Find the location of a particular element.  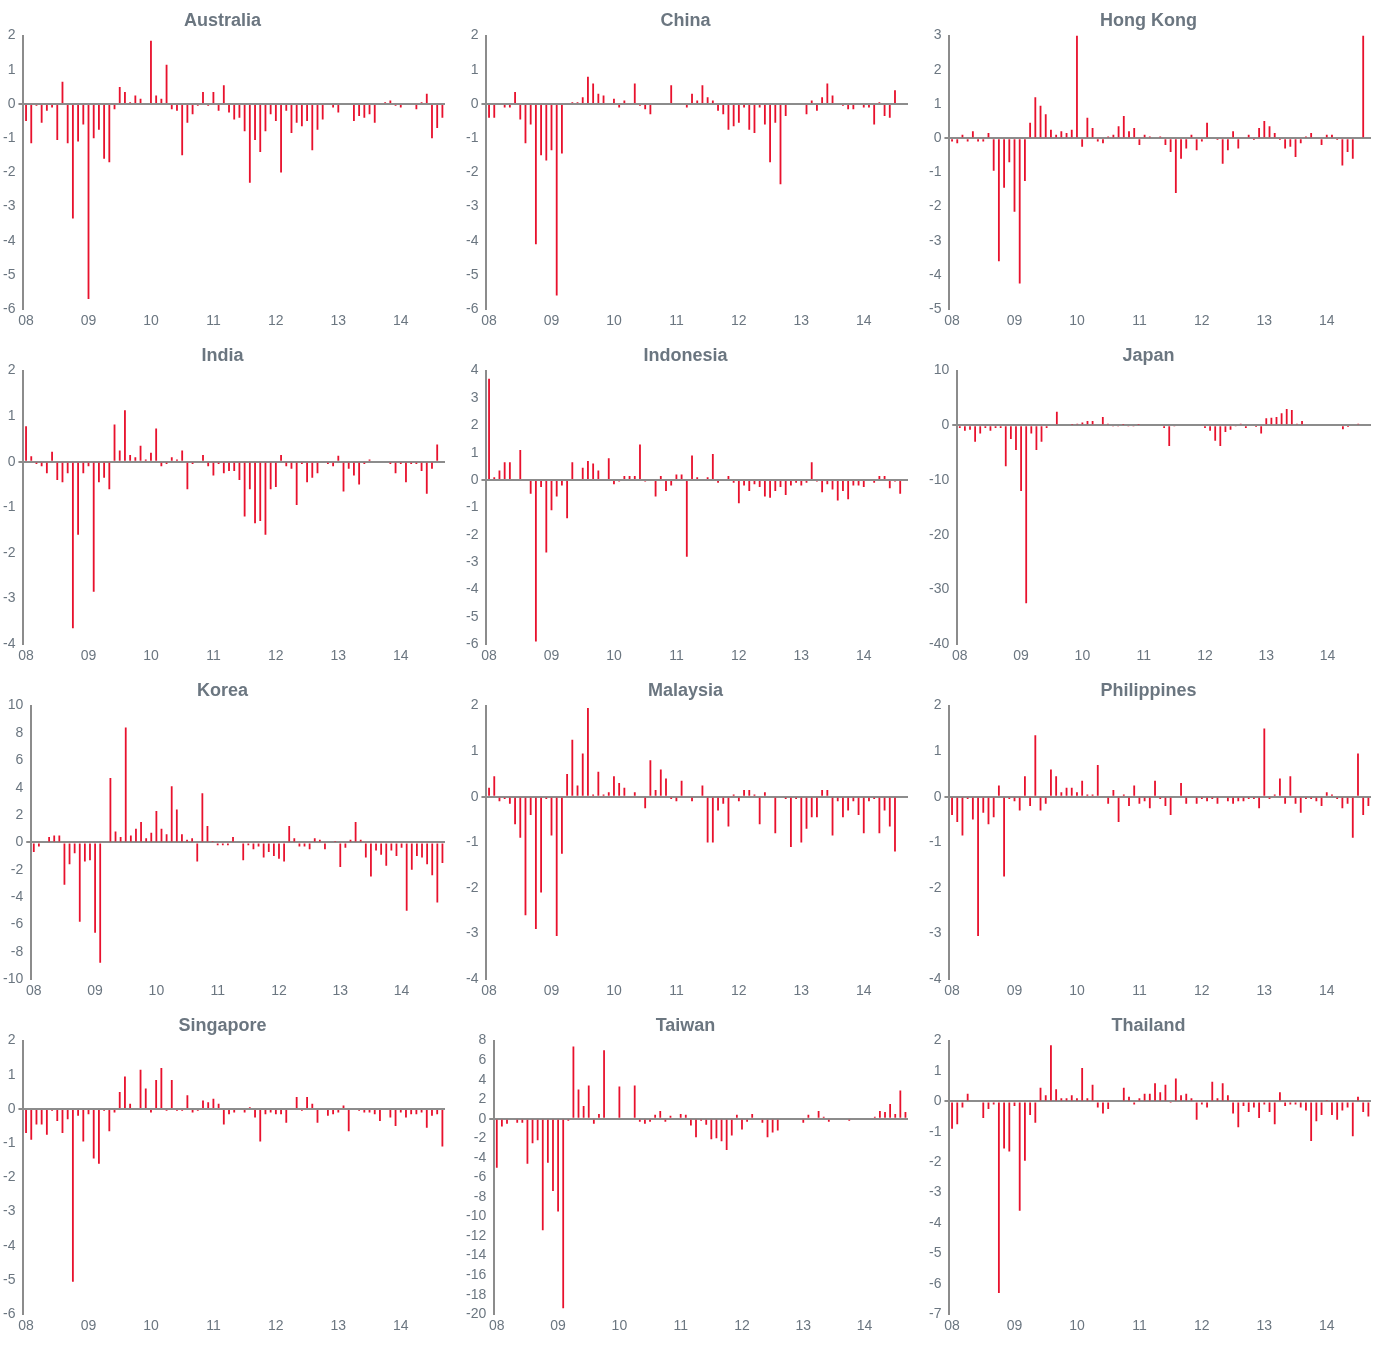

y-tick-label: 8 is located at coordinates (482, 1039).